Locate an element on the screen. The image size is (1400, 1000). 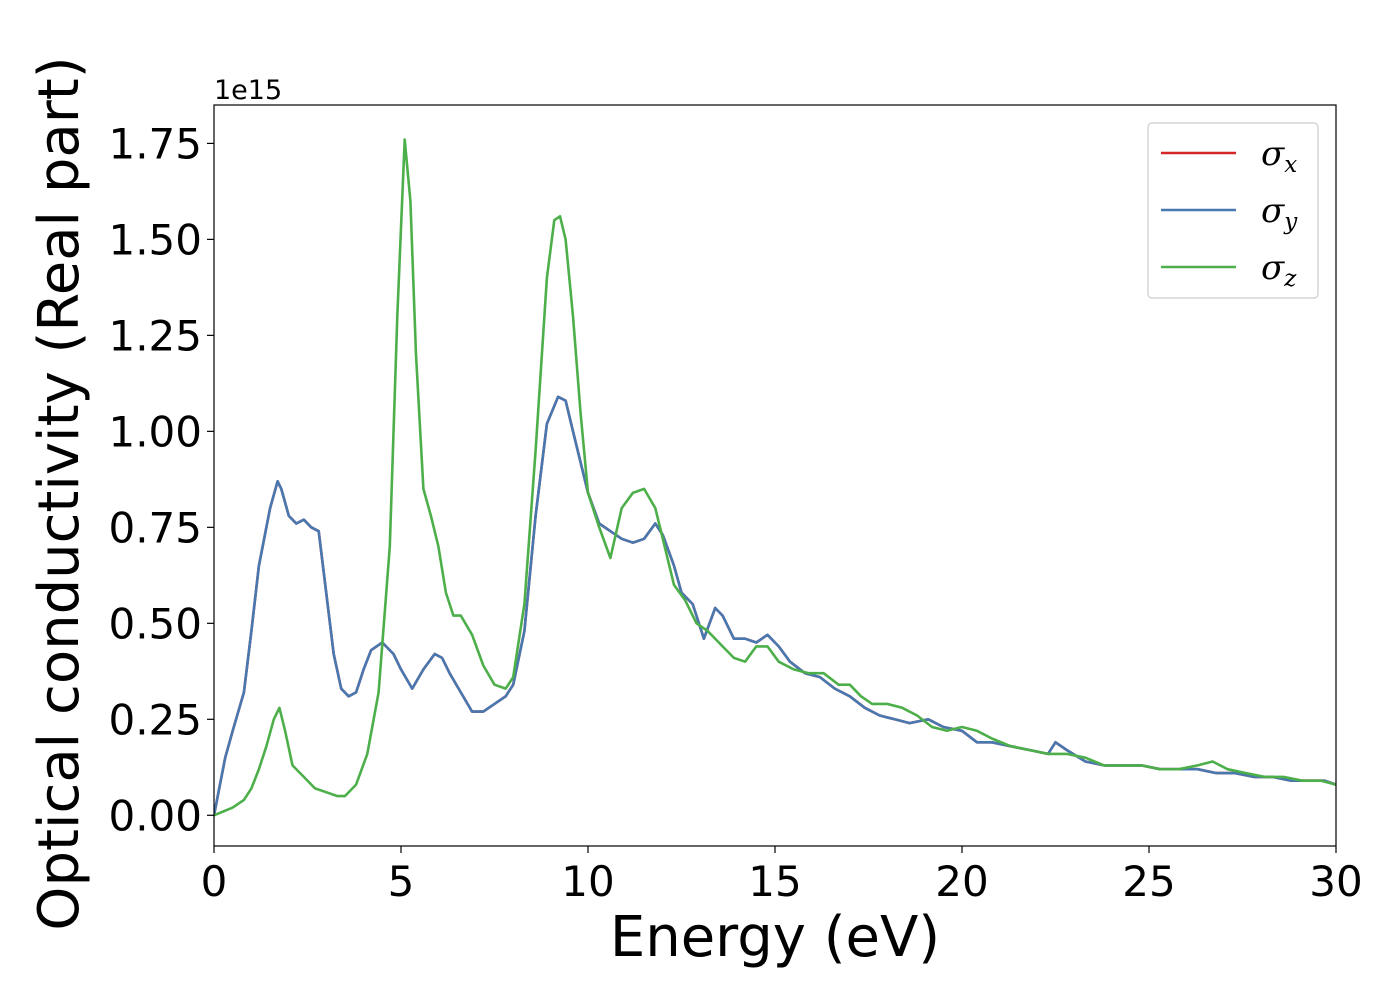
y-offset-label: 1e15 is located at coordinates (248, 90).